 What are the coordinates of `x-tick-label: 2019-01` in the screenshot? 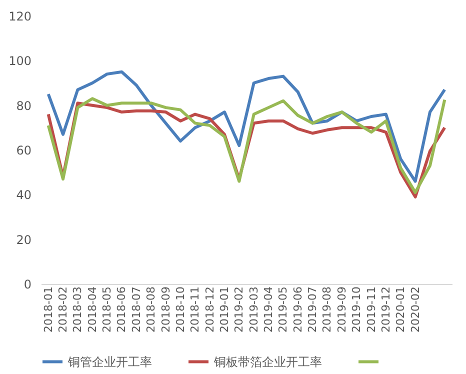 It's located at (224, 309).